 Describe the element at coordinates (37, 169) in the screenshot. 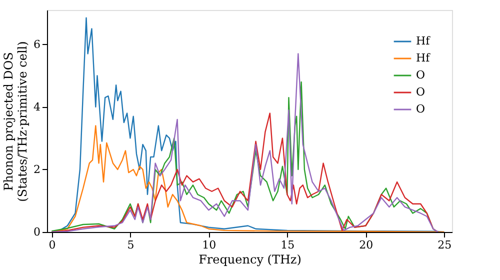

I see `y-tick-label: 2` at that location.